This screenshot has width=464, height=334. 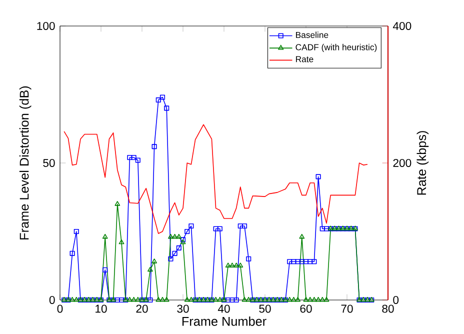 I want to click on x-tick-label: 50, so click(x=265, y=308).